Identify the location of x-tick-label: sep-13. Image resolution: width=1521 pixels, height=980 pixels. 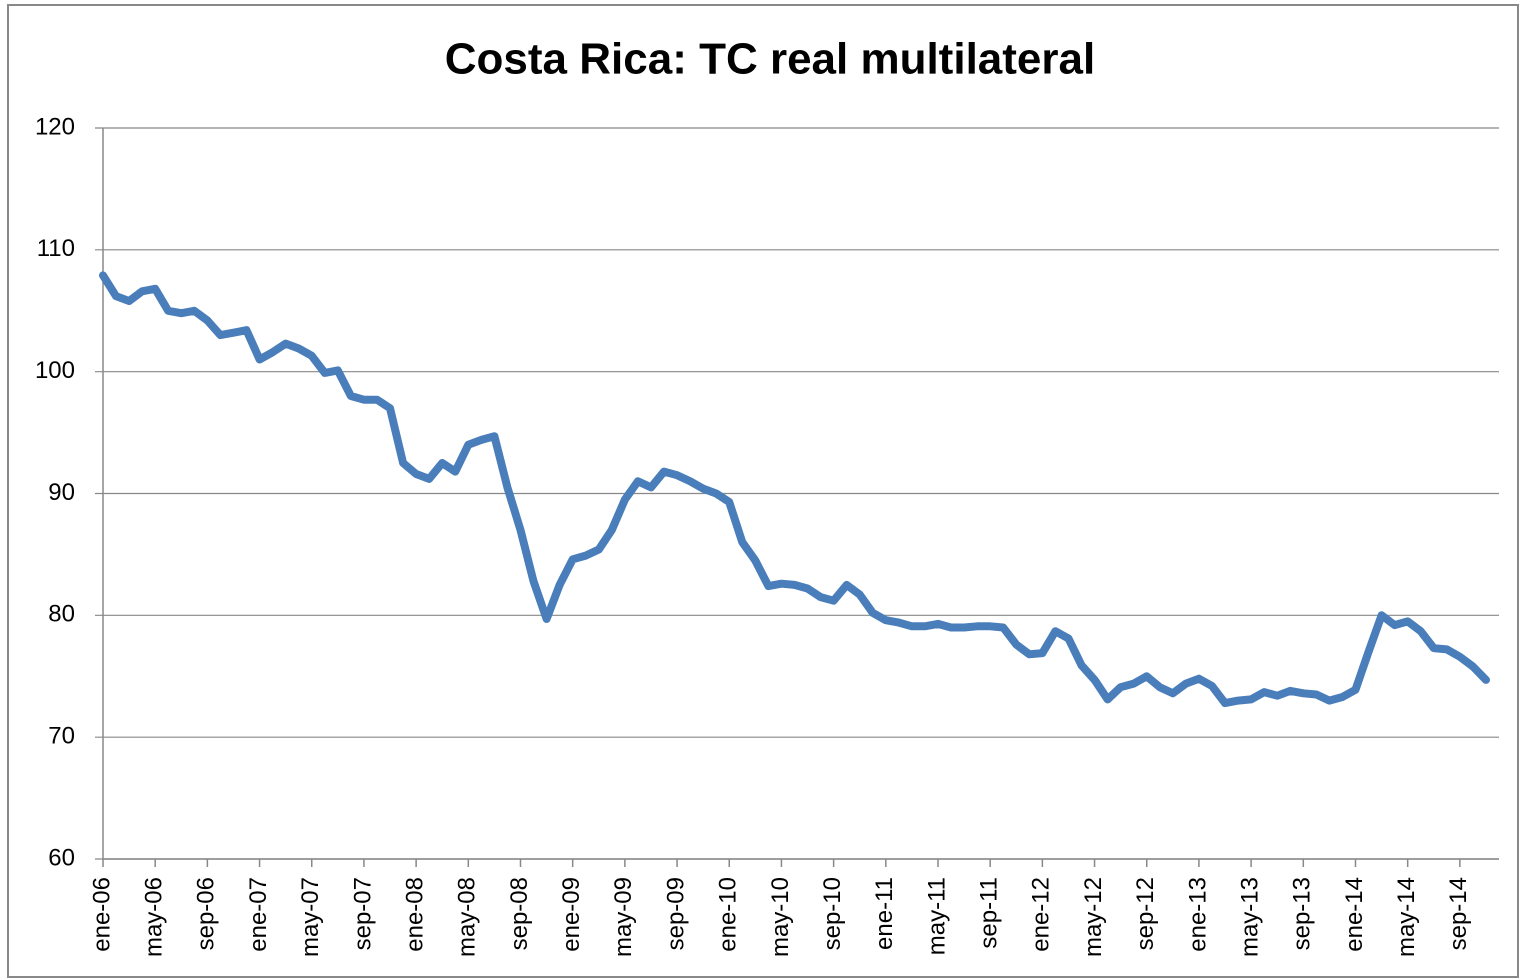
(1302, 913).